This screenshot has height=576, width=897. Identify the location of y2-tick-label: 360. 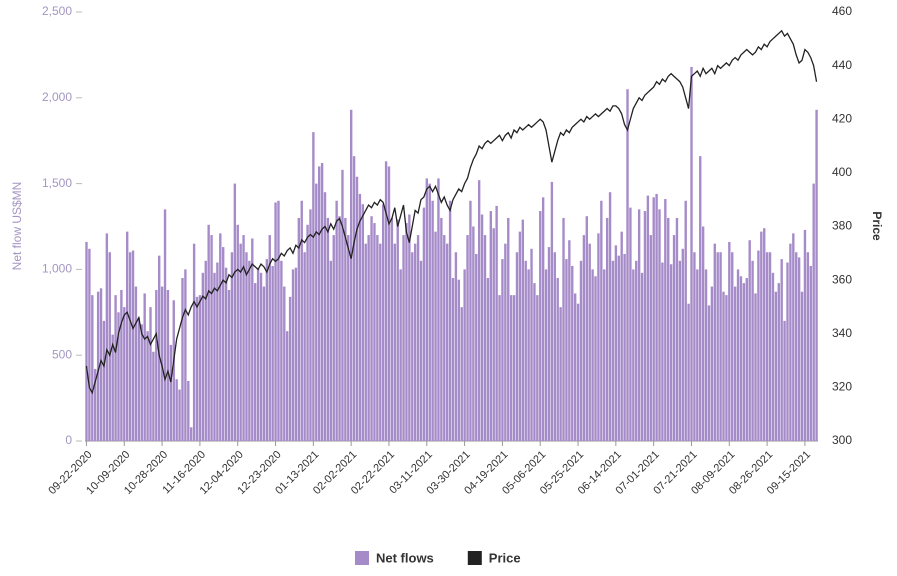
(842, 279).